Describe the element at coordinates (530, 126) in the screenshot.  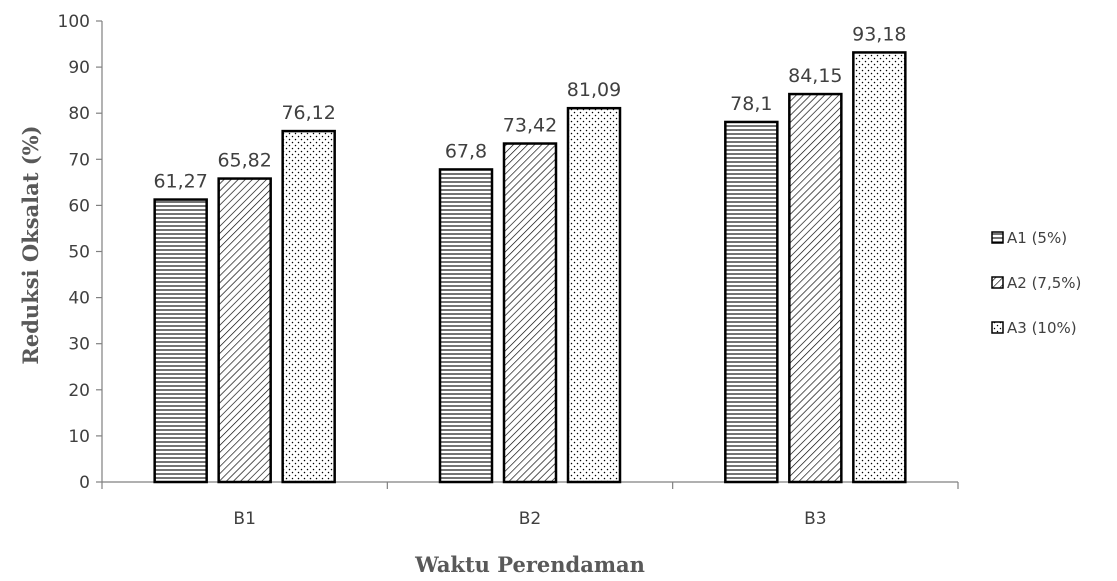
I see `data-label: 73,42` at that location.